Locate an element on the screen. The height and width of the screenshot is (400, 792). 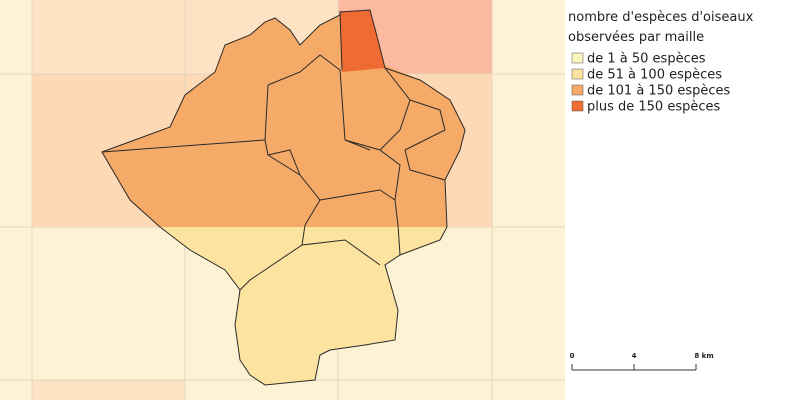
legend-label: de 101 à 150 espèces is located at coordinates (659, 91).